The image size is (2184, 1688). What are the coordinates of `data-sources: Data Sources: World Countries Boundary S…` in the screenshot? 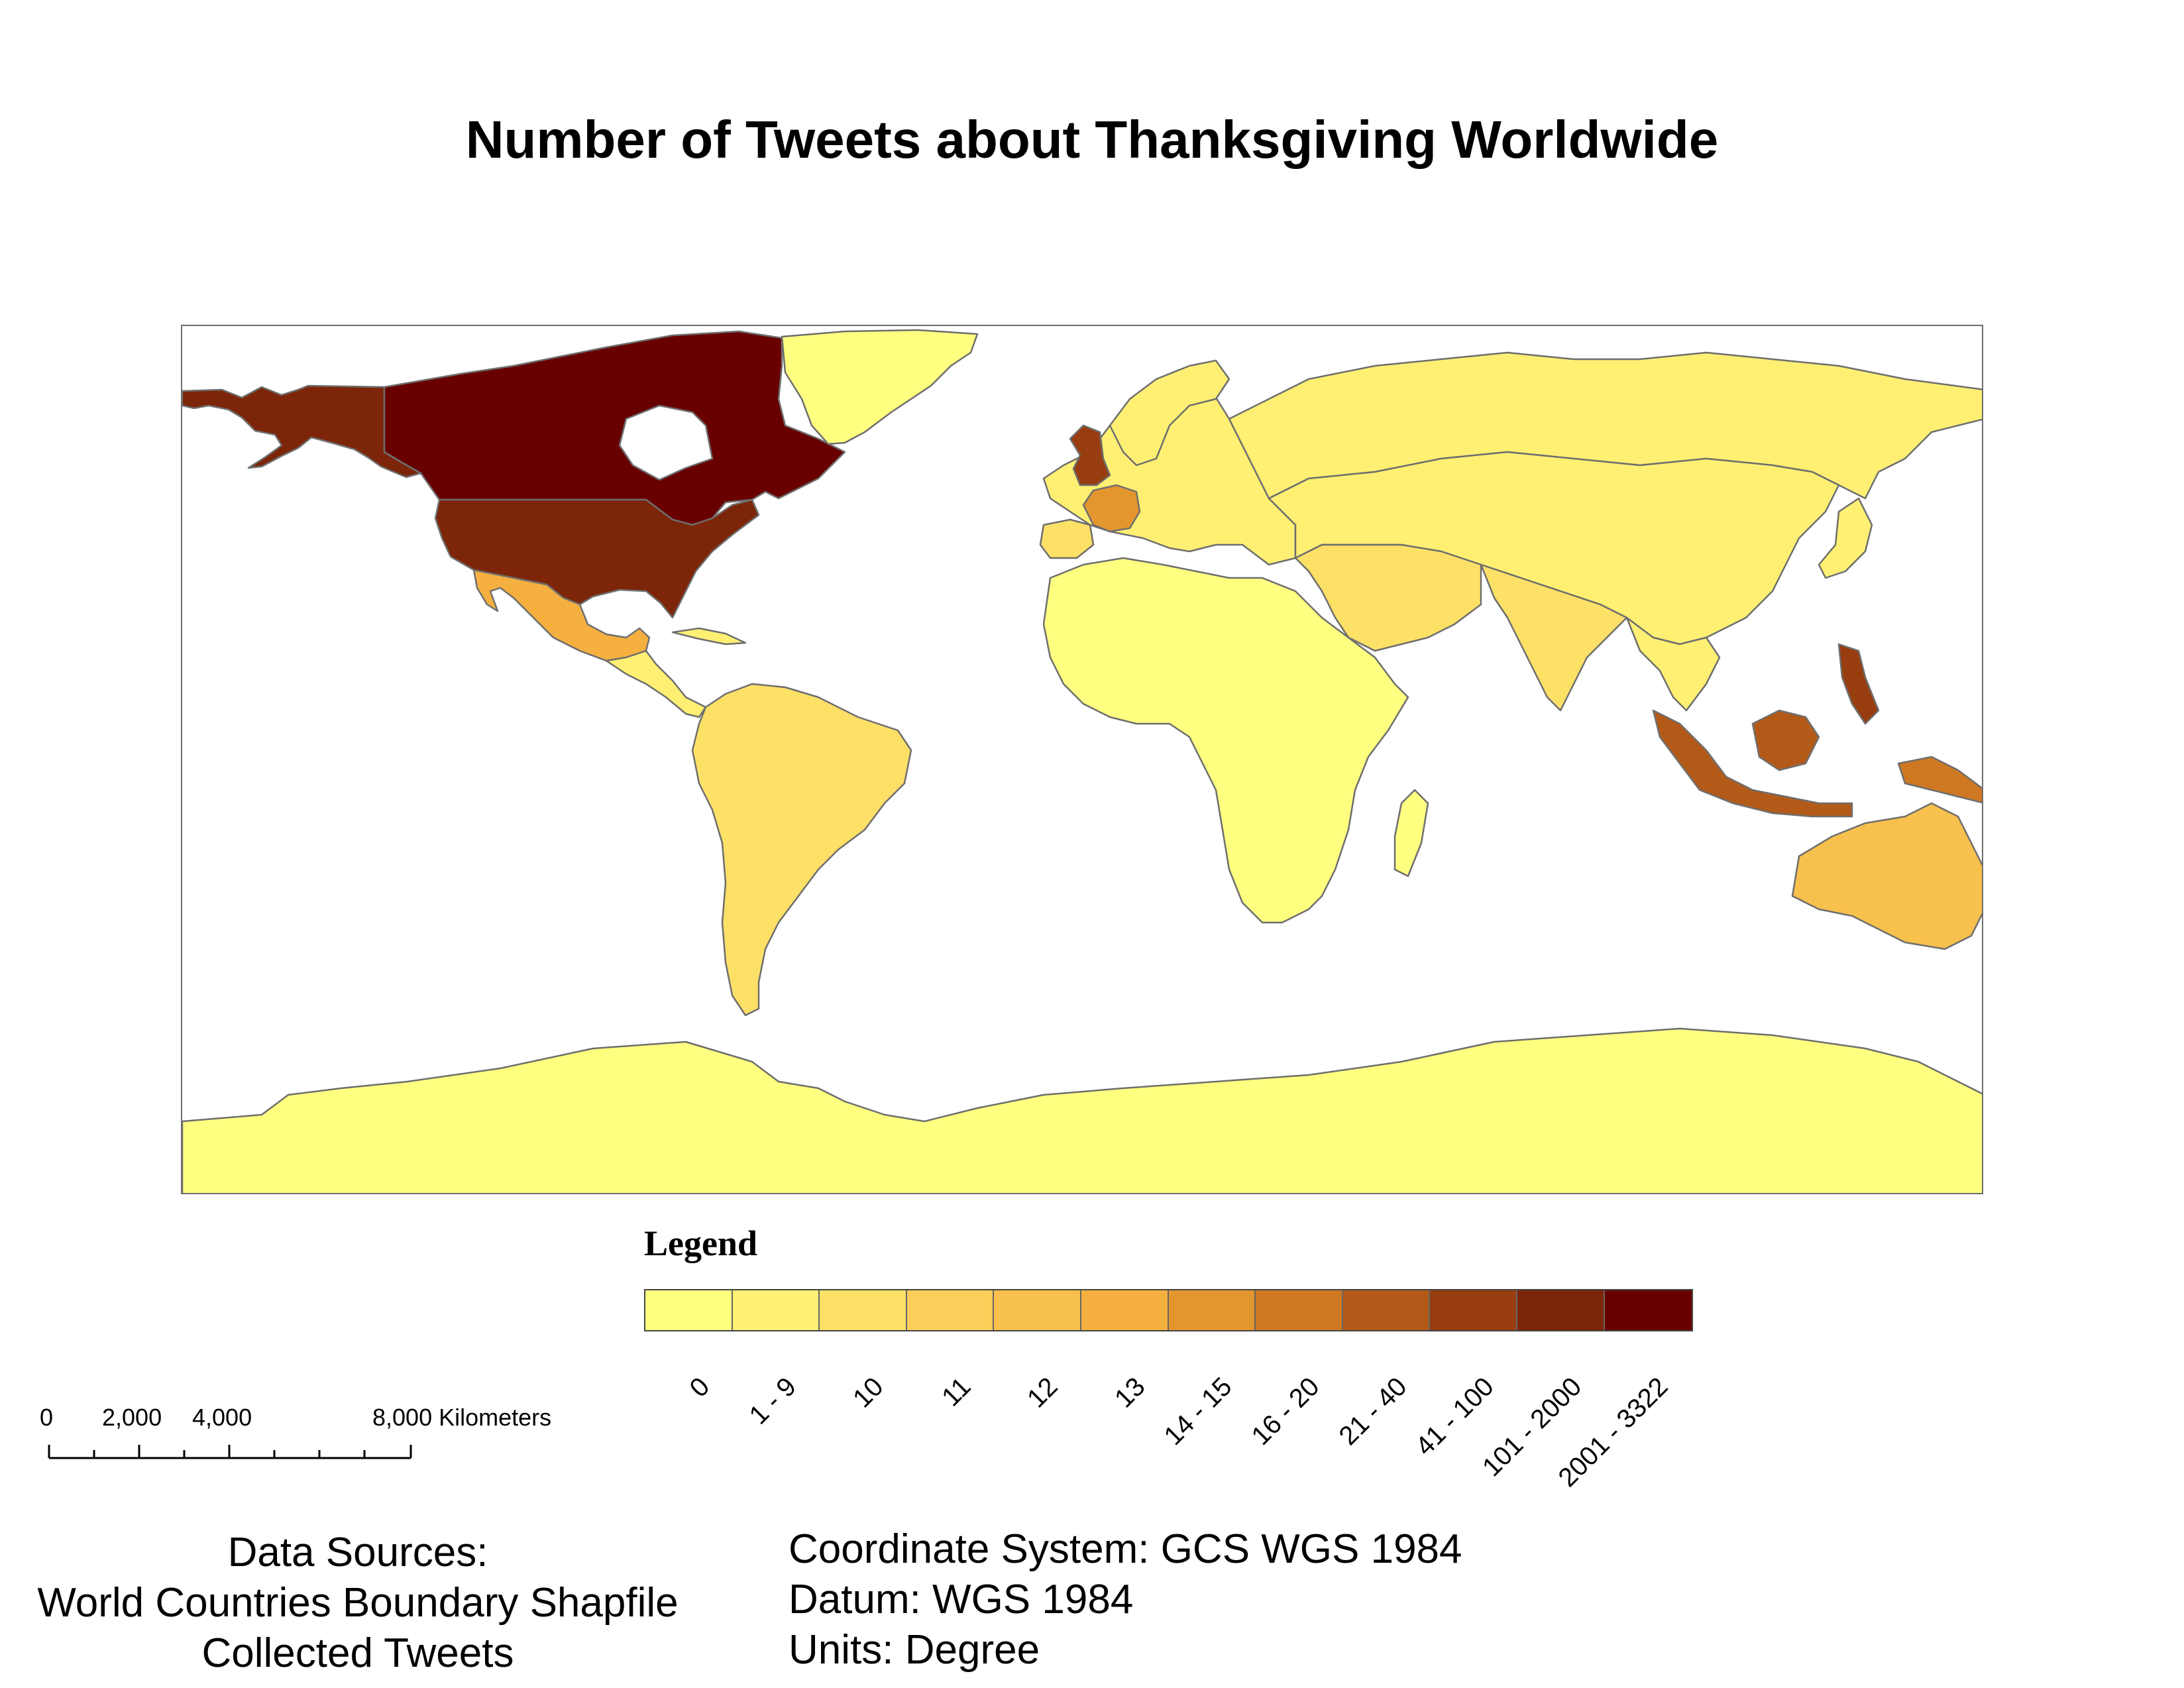 It's located at (358, 1603).